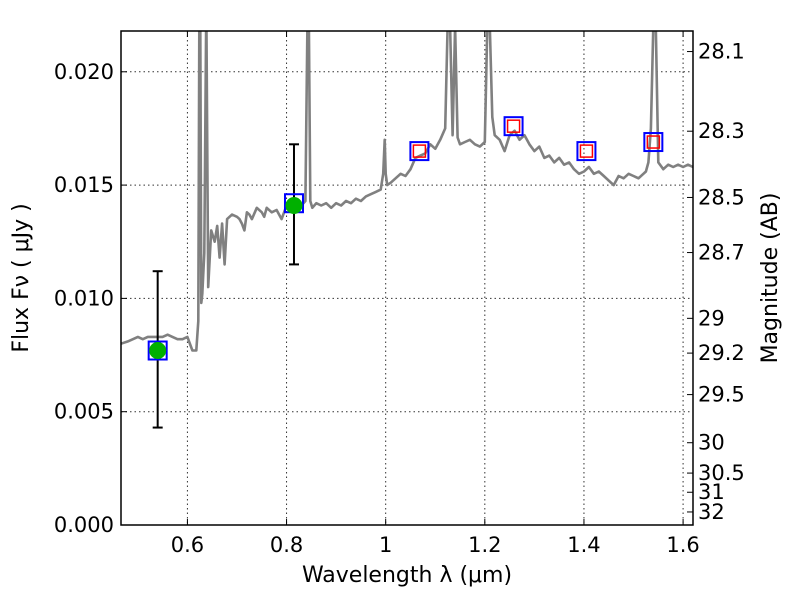  Describe the element at coordinates (84, 412) in the screenshot. I see `y-tick-label: 0.005` at that location.